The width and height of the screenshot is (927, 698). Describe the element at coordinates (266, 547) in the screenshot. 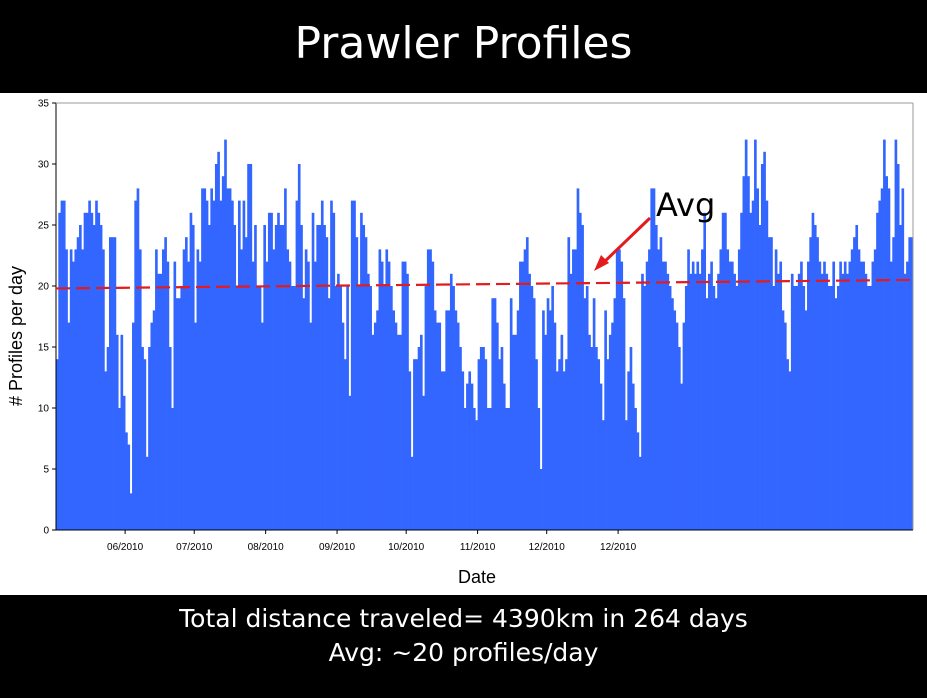

I see `x-tick-label: 08/2010` at that location.